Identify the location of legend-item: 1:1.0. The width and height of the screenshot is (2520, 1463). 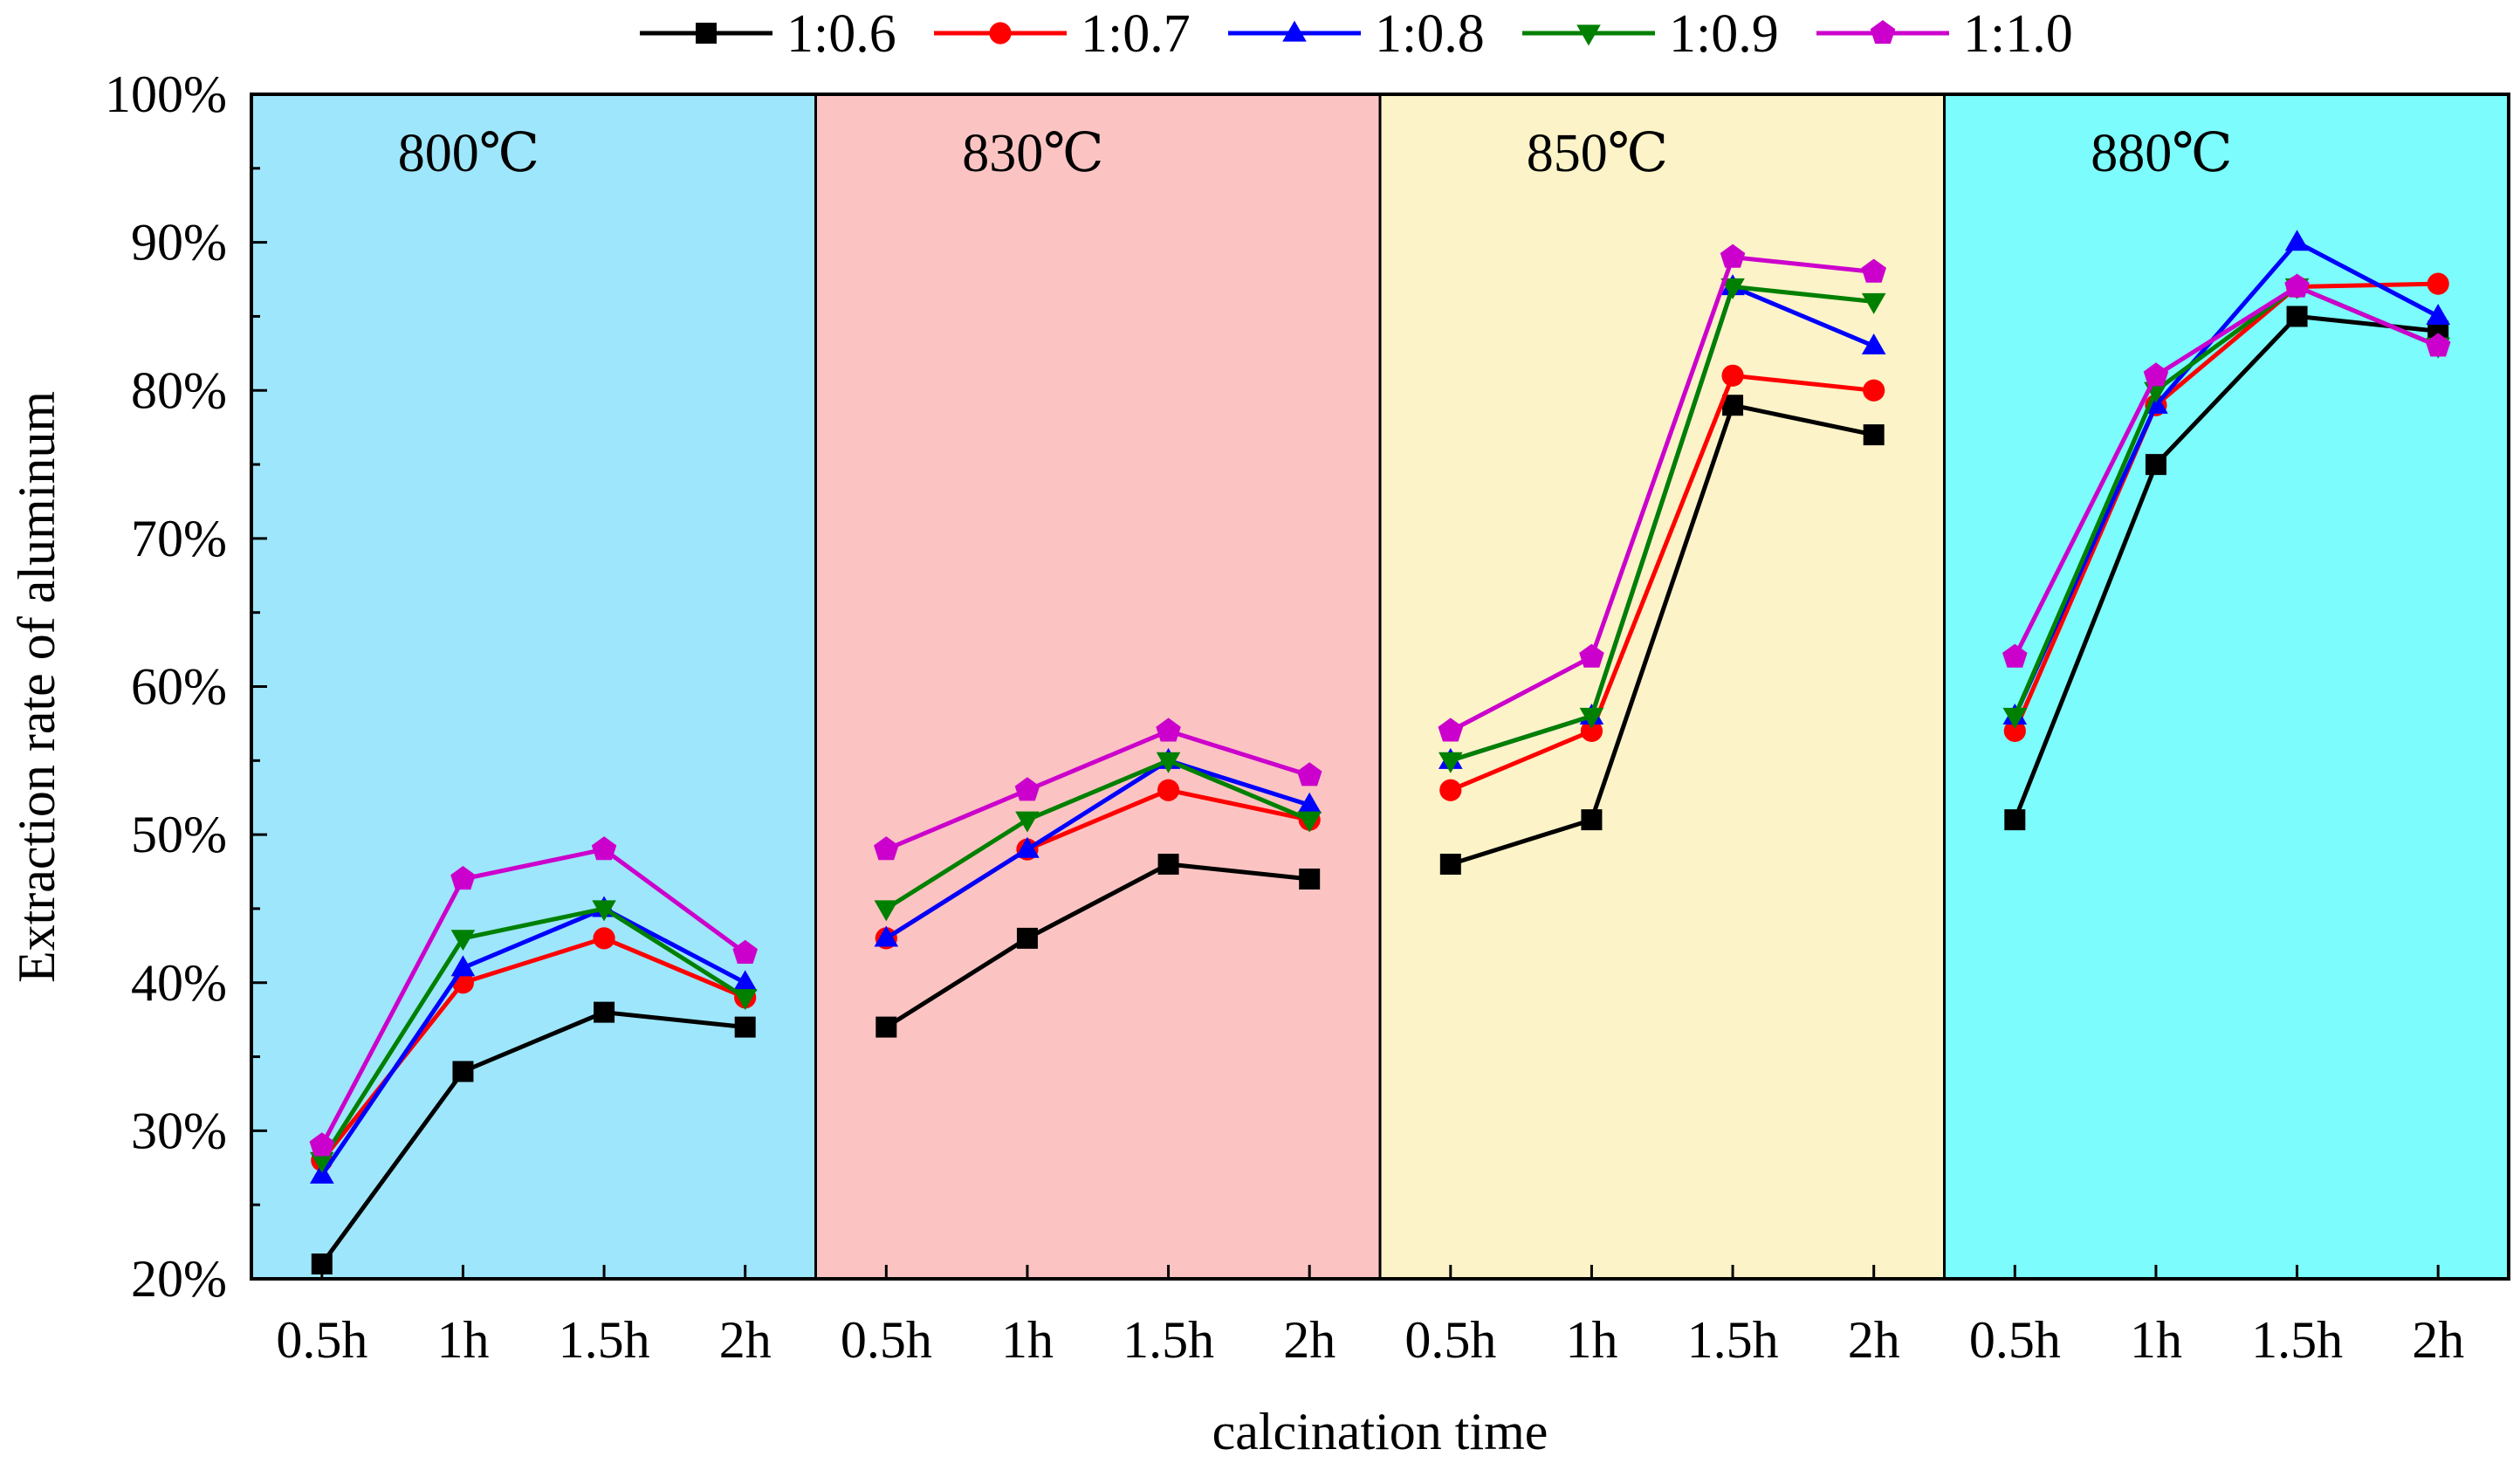
(1944, 34).